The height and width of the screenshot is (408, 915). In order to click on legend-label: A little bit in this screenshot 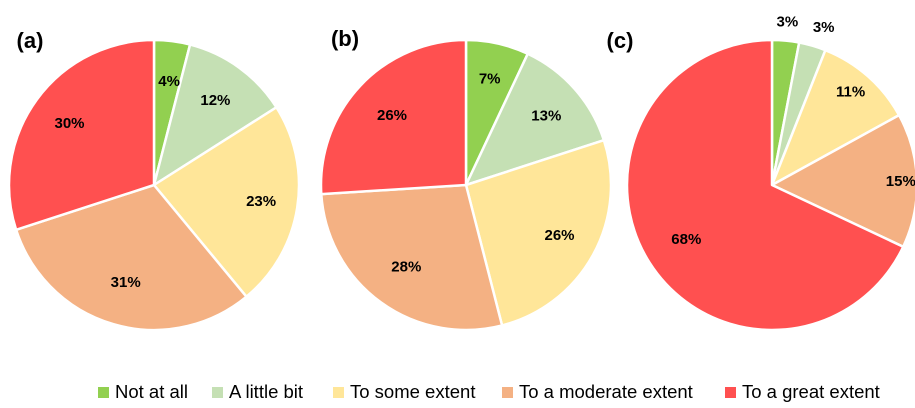, I will do `click(266, 391)`.